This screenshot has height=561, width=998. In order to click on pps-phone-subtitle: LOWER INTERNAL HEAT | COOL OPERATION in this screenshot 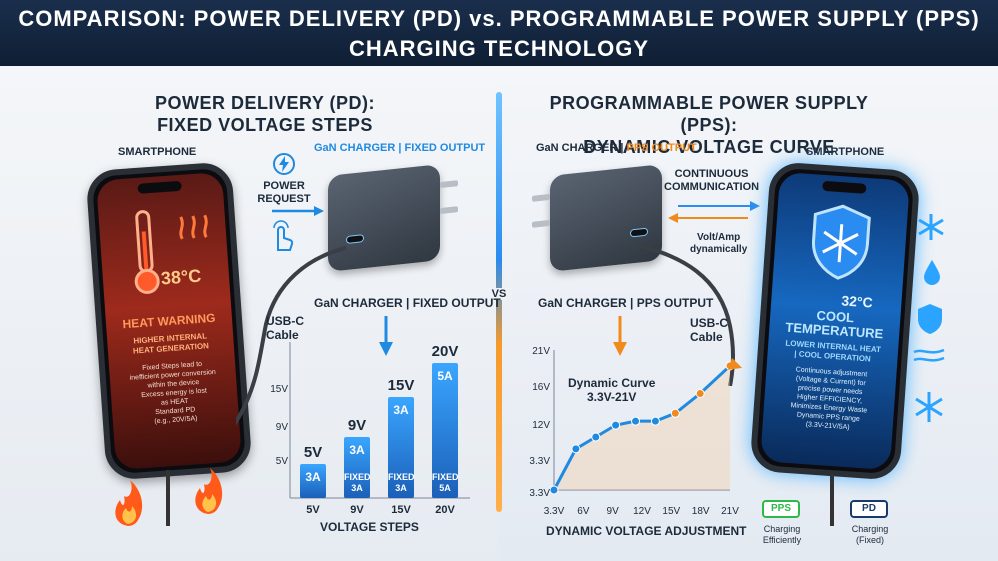, I will do `click(833, 351)`.